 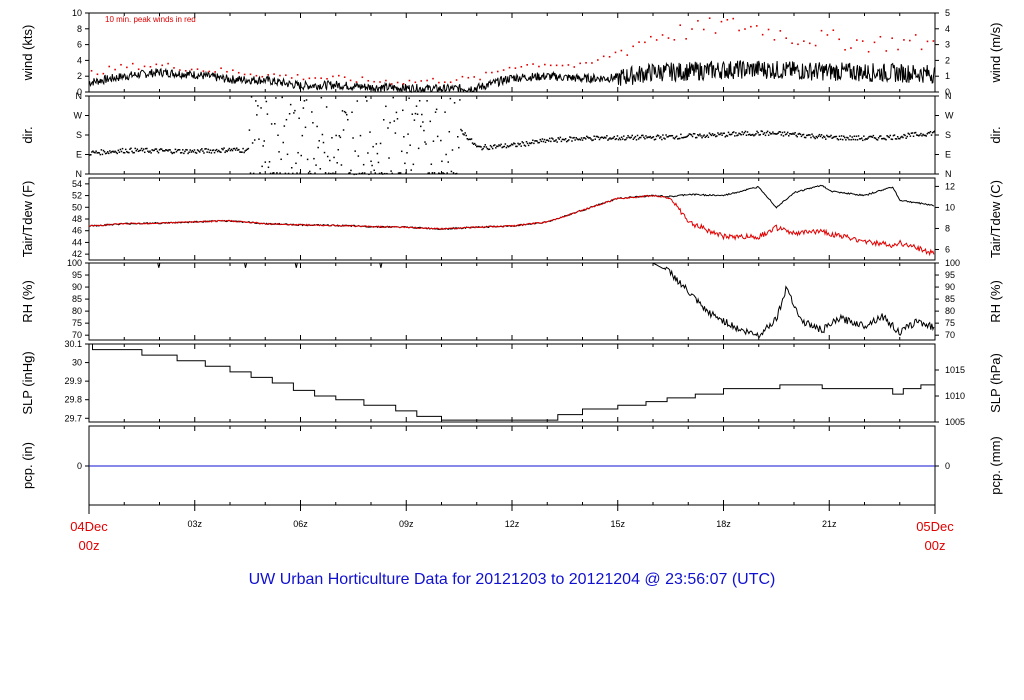 I want to click on left-ytick-label: W, so click(x=78, y=116).